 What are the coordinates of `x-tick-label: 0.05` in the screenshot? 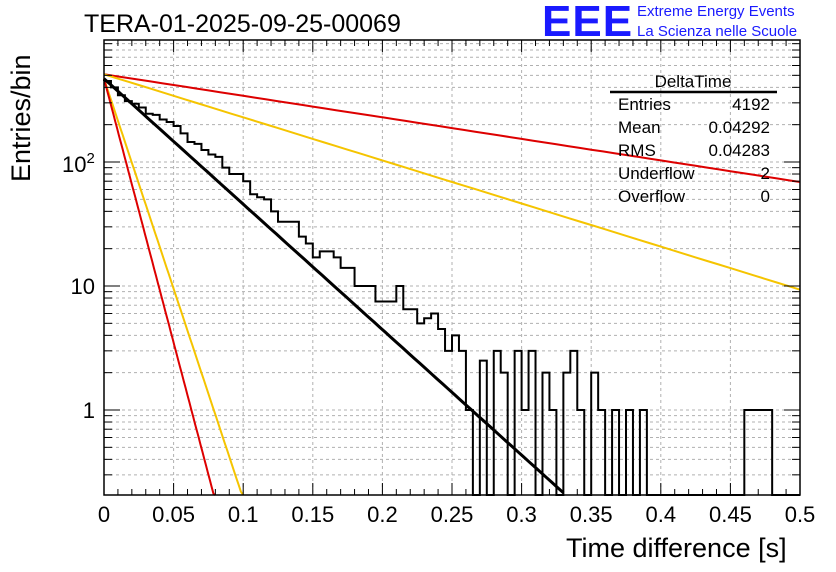 It's located at (173, 514).